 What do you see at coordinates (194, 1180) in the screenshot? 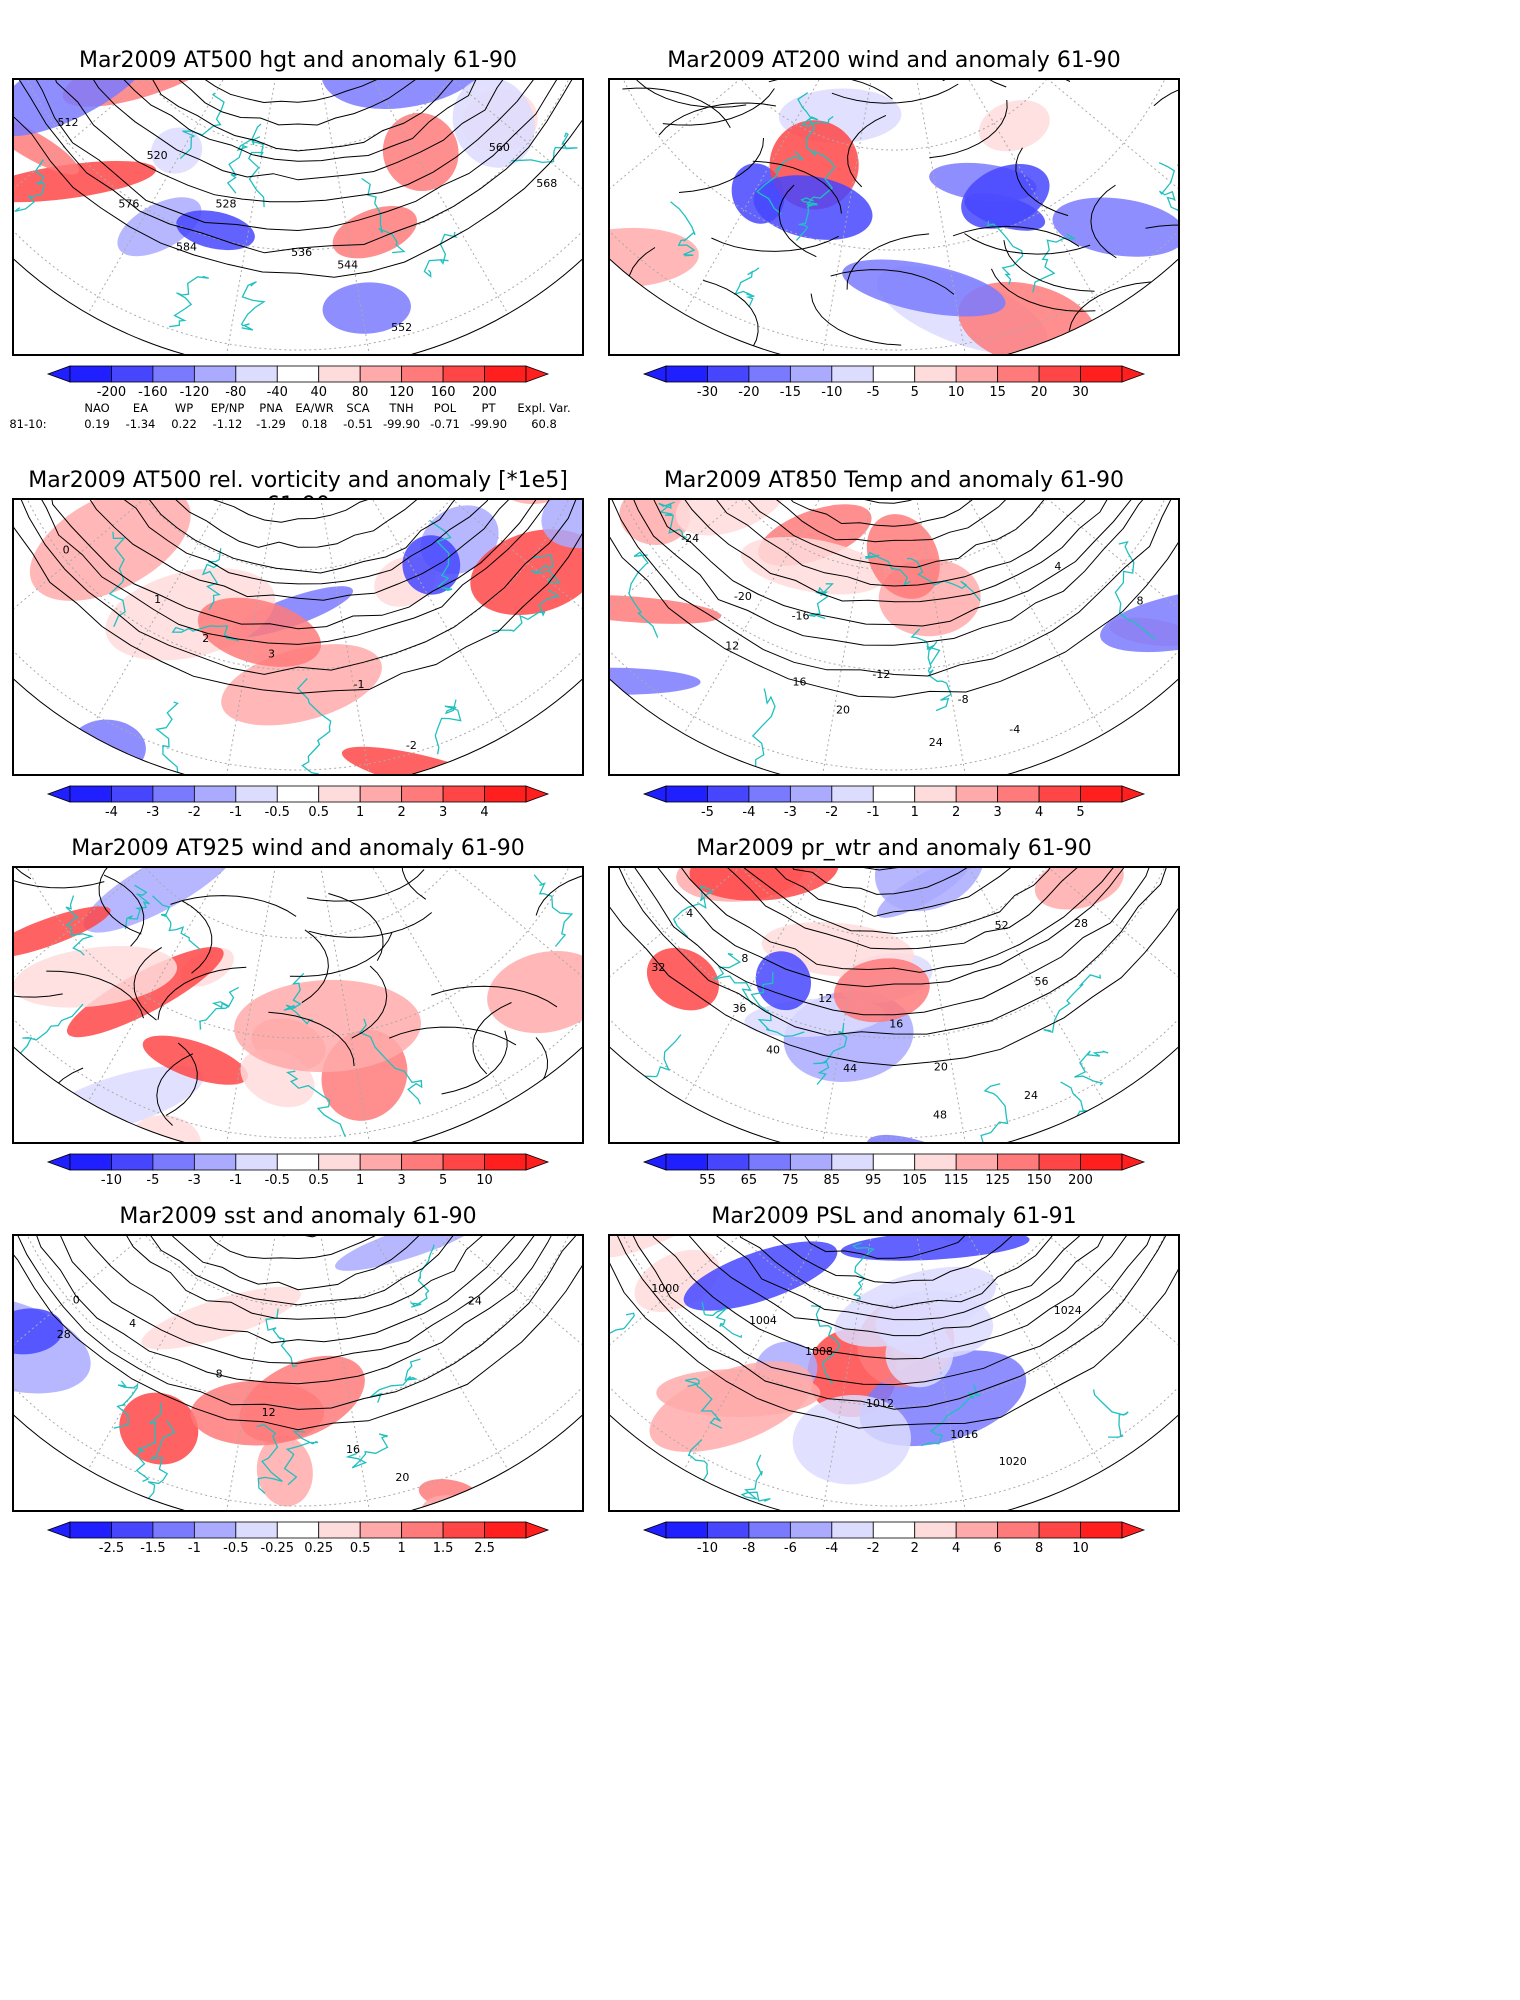
I see `colorbar-tick-label: -3` at bounding box center [194, 1180].